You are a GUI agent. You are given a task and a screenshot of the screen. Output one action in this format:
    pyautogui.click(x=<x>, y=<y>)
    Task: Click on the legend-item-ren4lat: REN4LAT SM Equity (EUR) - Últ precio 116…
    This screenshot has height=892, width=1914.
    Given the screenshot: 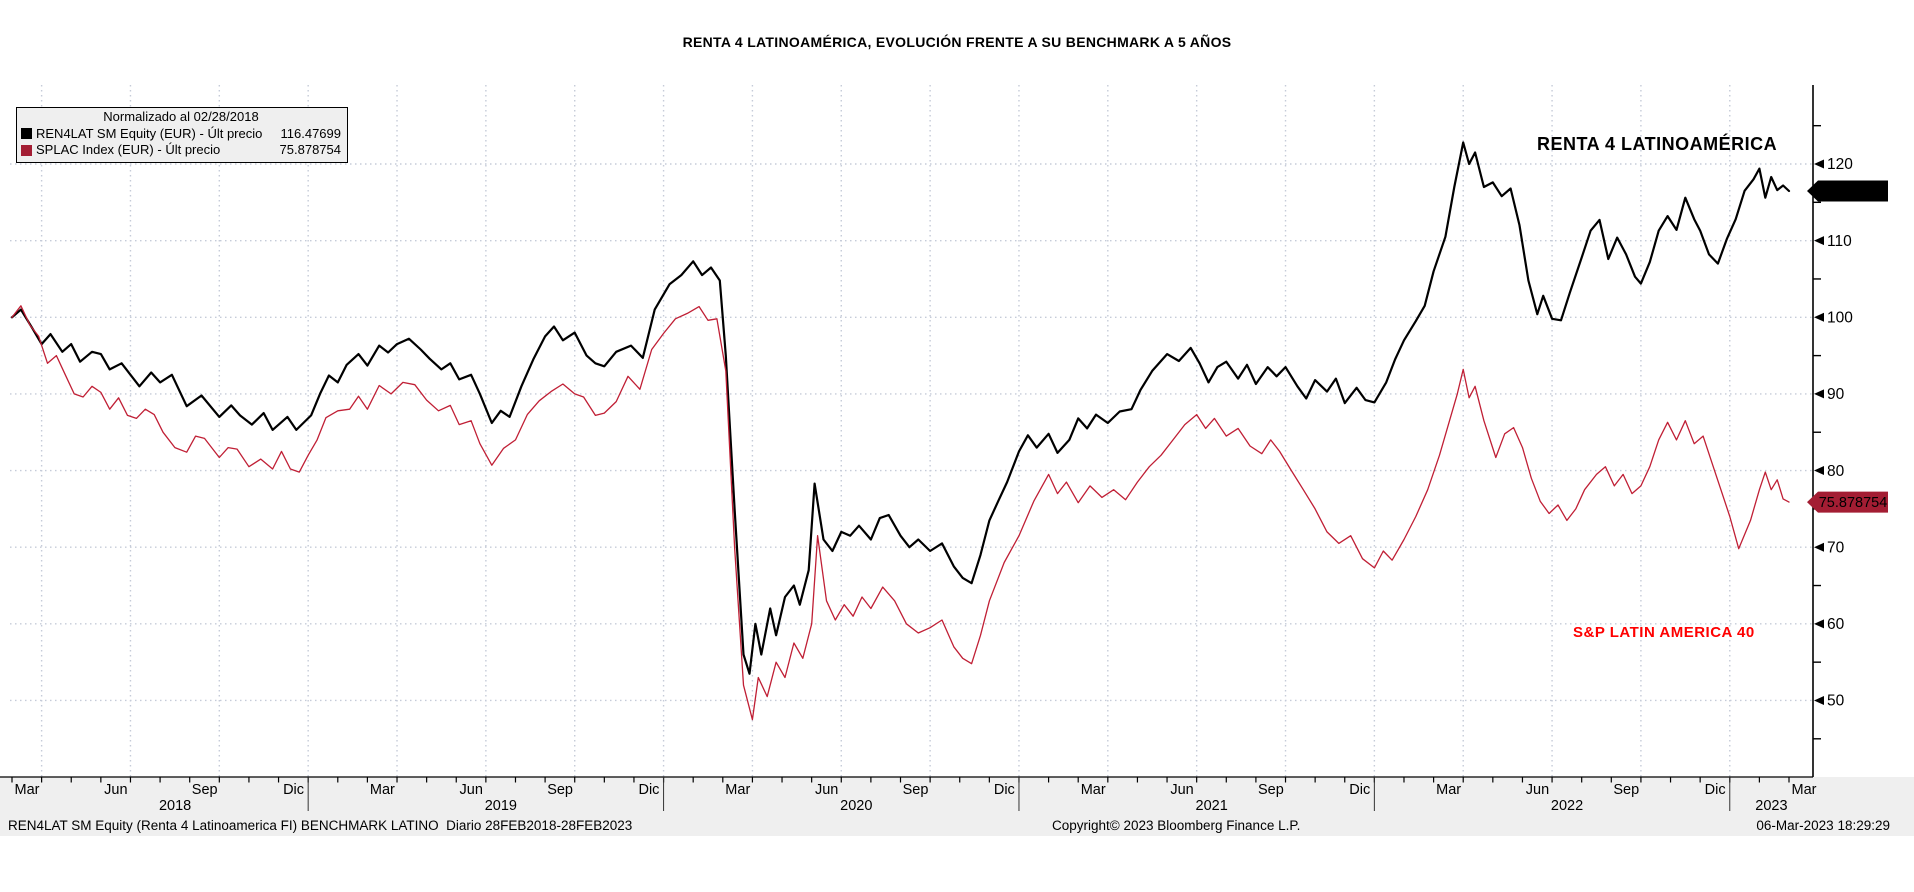 What is the action you would take?
    pyautogui.click(x=181, y=134)
    